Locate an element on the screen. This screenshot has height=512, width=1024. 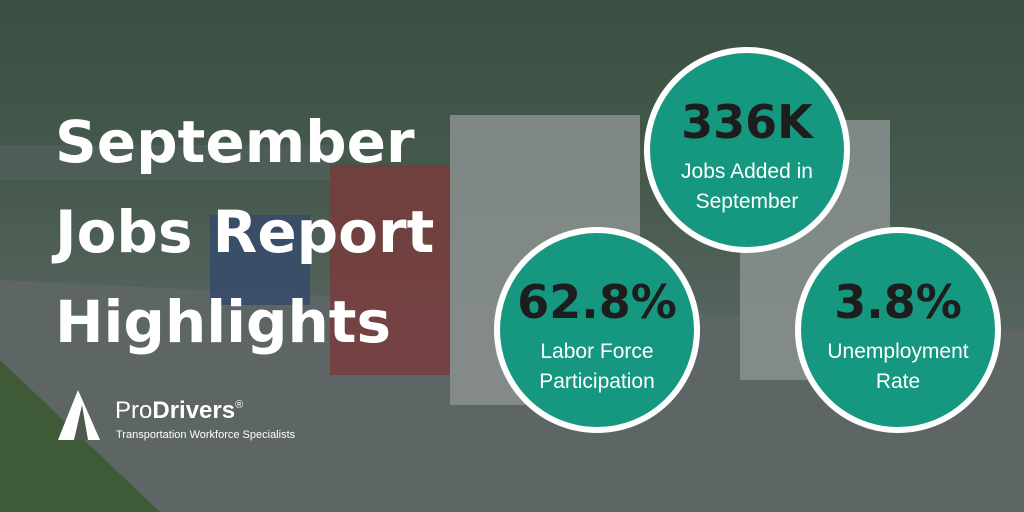
logo-tagline: Transportation Workforce Specialists is located at coordinates (206, 435).